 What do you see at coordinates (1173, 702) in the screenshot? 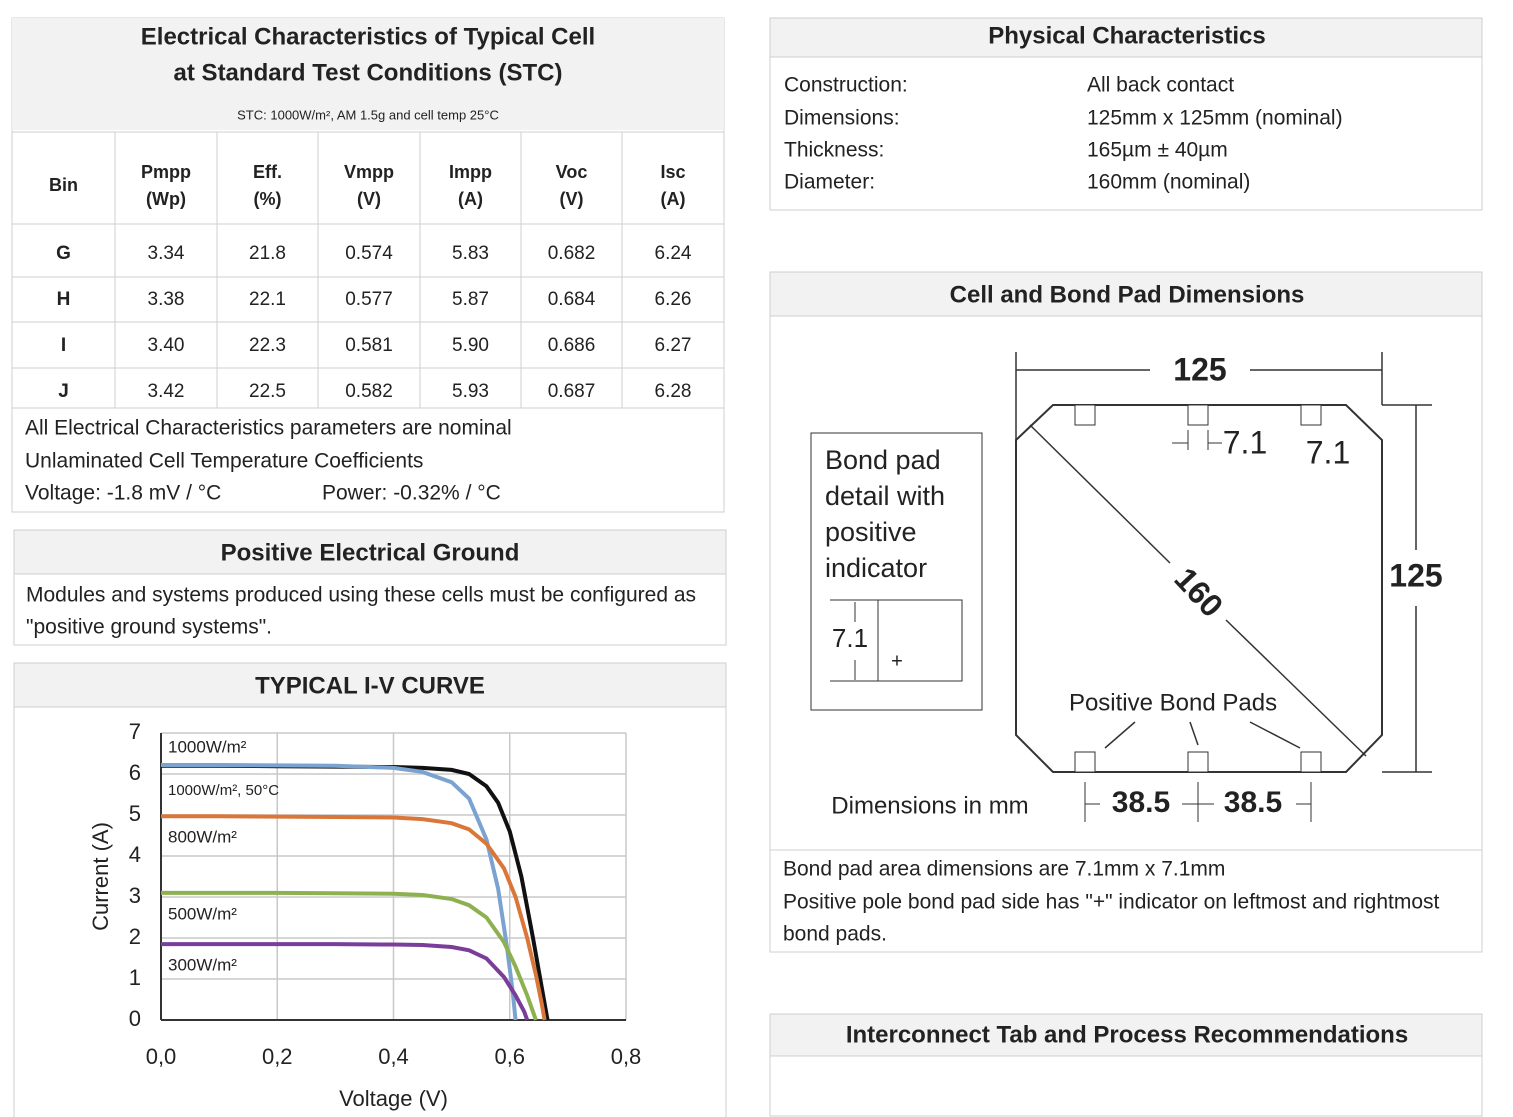
I see `diagram-label: Positive Bond Pads` at bounding box center [1173, 702].